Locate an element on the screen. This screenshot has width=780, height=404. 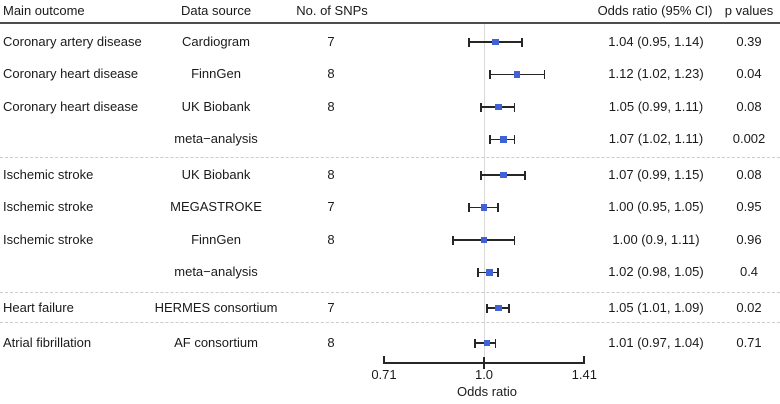
p-value: 0.71 is located at coordinates (749, 342).